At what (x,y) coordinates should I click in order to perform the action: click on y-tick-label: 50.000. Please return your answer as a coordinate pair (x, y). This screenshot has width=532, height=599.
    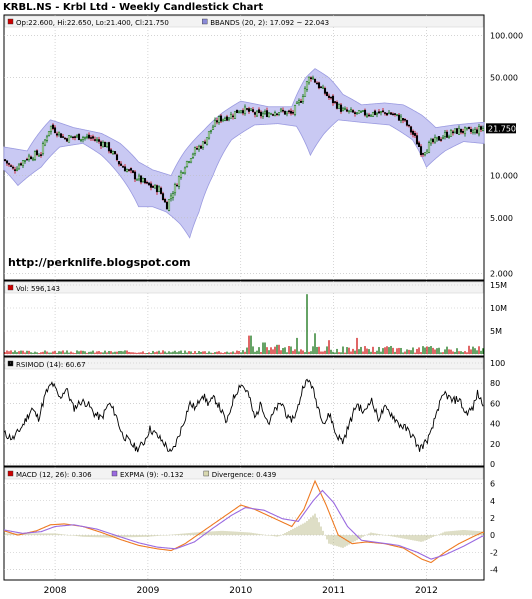
    Looking at the image, I should click on (504, 78).